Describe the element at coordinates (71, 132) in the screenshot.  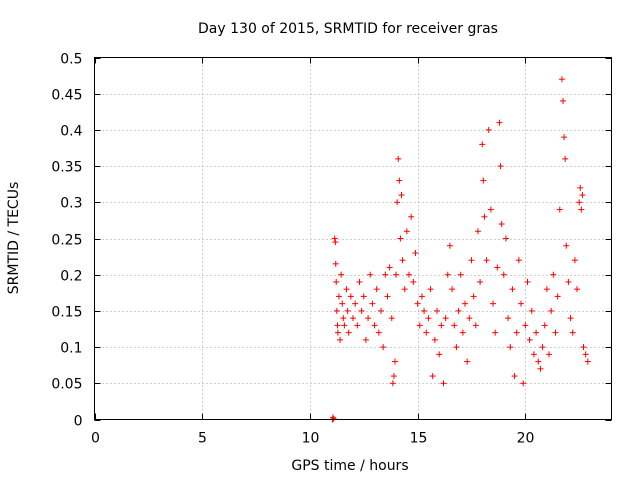
I see `y-tick-label: 0.4` at that location.